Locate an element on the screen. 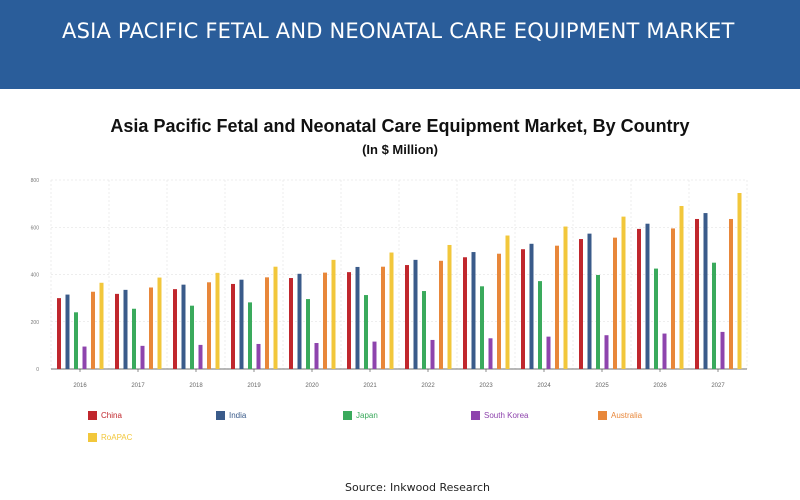 The height and width of the screenshot is (500, 800). legend-item-australia: Australia is located at coordinates (620, 415).